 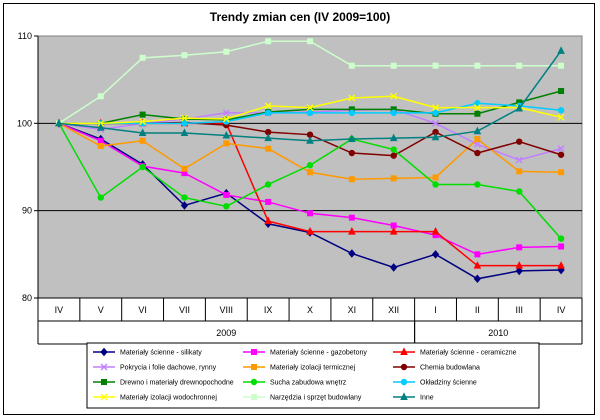 What do you see at coordinates (27, 298) in the screenshot?
I see `y-tick-label: 80` at bounding box center [27, 298].